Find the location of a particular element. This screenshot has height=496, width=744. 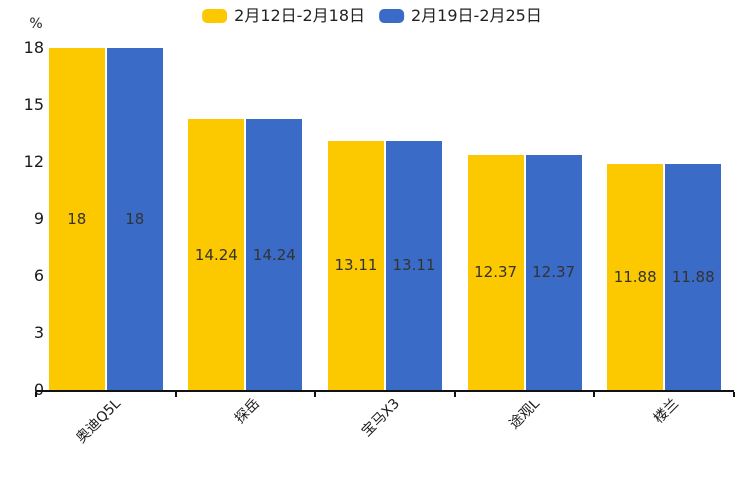

bar-series2-宝马X3 is located at coordinates (414, 265).